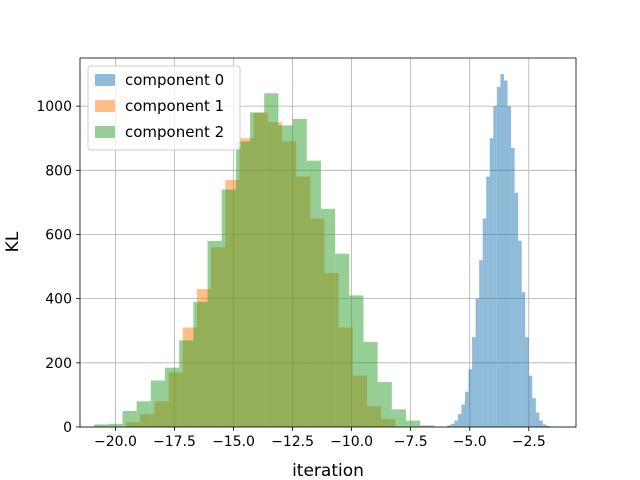 Image resolution: width=640 pixels, height=480 pixels. Describe the element at coordinates (174, 106) in the screenshot. I see `legend-label-component-1: component 1` at that location.